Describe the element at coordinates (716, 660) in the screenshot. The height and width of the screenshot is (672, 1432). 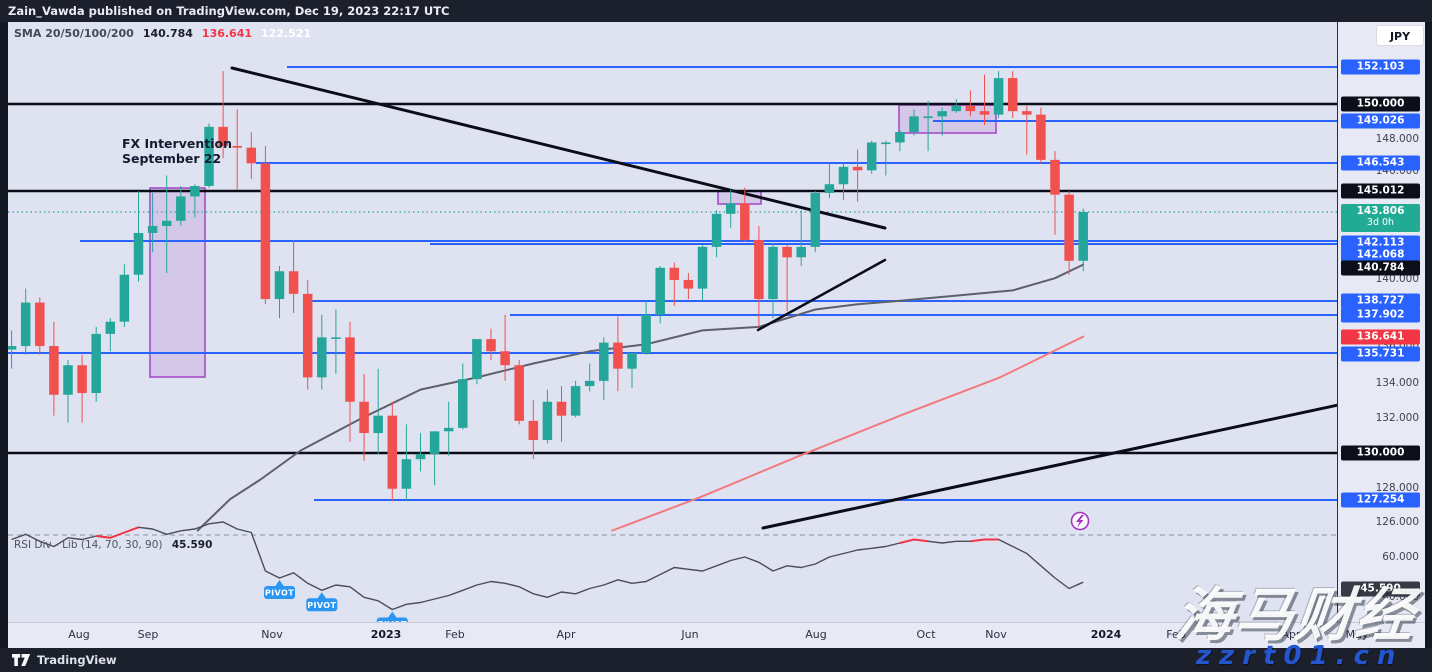
I see `bottom-bar: TradingView` at that location.